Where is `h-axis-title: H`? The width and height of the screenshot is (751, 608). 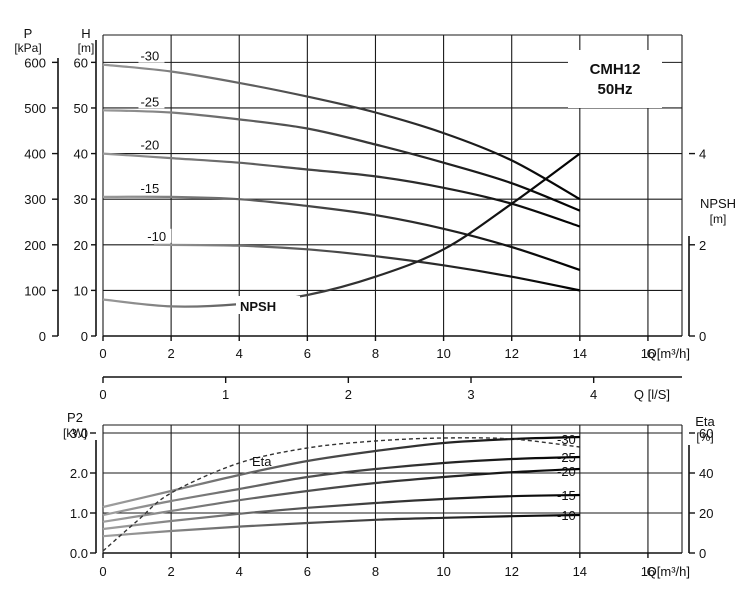 h-axis-title: H is located at coordinates (85, 33).